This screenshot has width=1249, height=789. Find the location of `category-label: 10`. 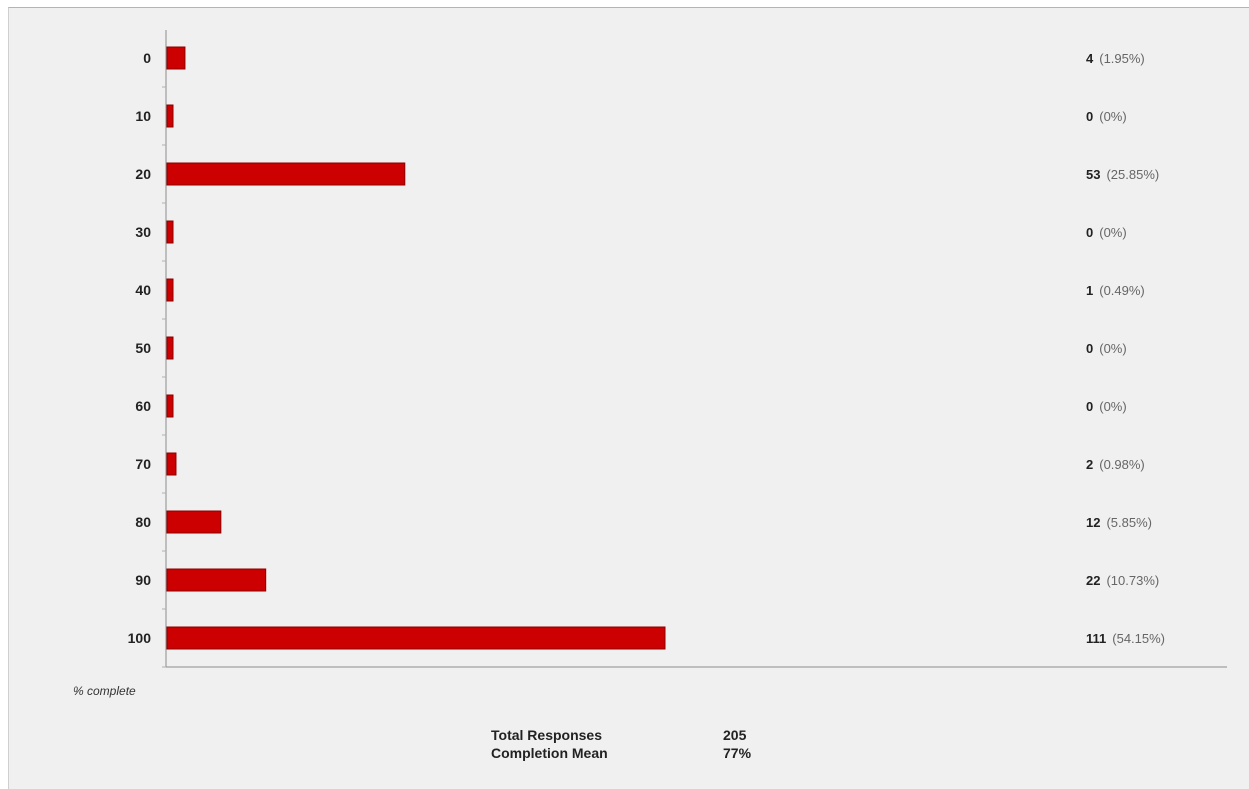

category-label: 10 is located at coordinates (143, 116).